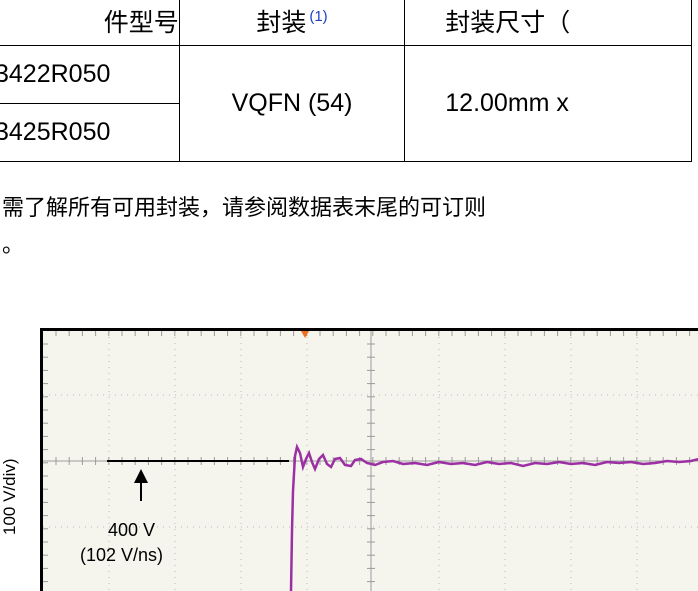  What do you see at coordinates (305, 334) in the screenshot?
I see `trigger-marker-icon` at bounding box center [305, 334].